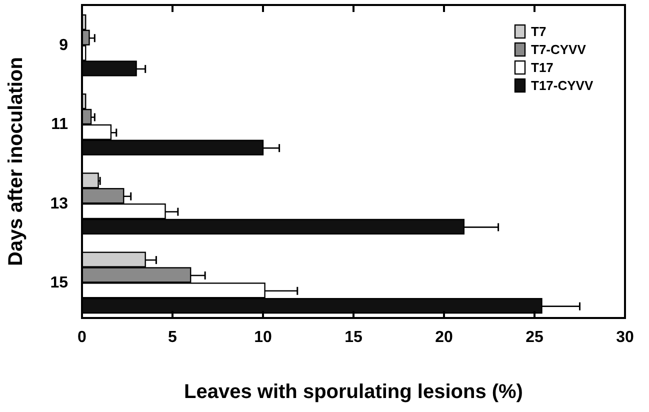 This screenshot has height=412, width=649. Describe the element at coordinates (59, 125) in the screenshot. I see `y-tick-label: 11` at that location.